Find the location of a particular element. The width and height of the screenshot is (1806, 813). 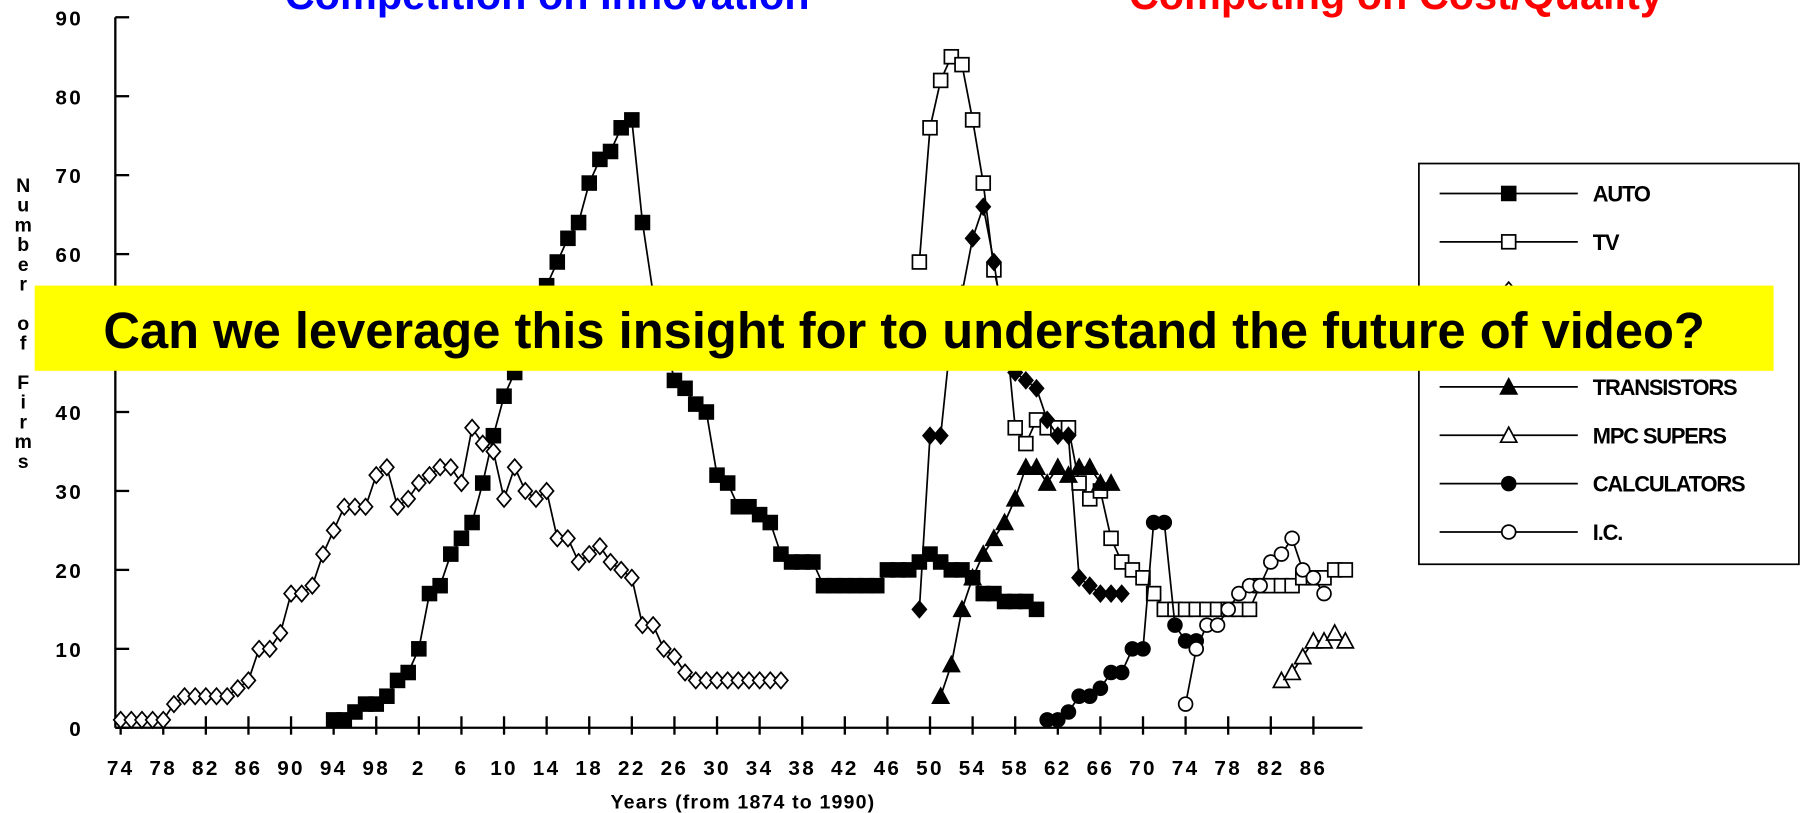

x-tick-label: 90 is located at coordinates (291, 768).